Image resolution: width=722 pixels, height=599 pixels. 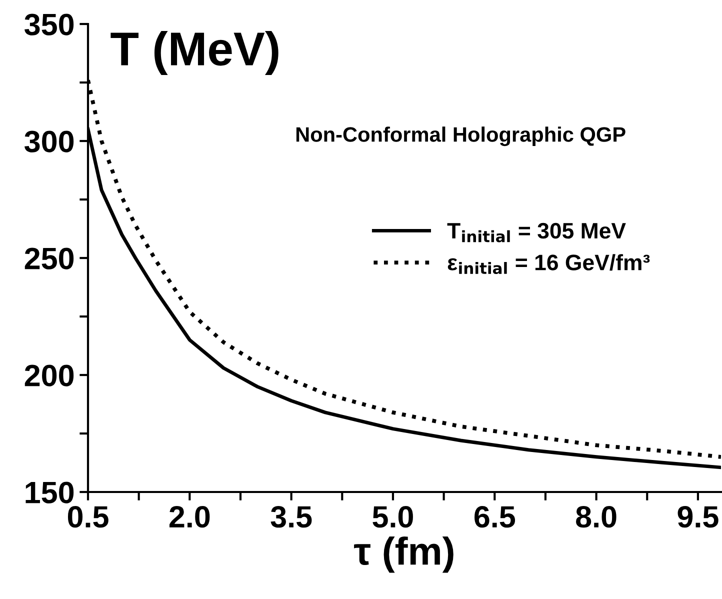 I want to click on x-axis-title: τ (fm), so click(x=404, y=554).